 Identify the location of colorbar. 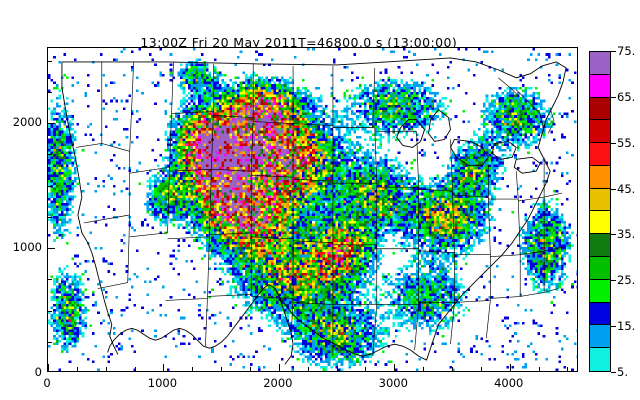
(600, 211).